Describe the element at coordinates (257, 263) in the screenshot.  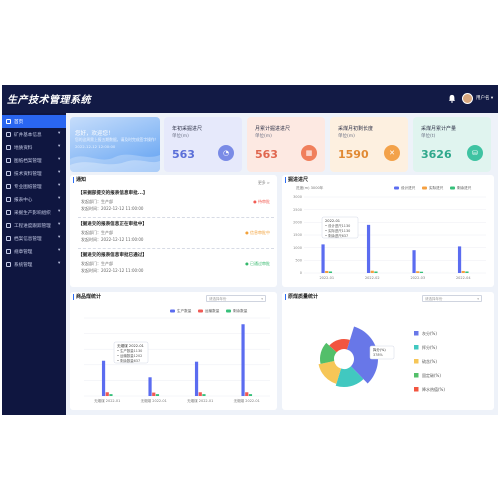
I see `status-badge: ● 已通过审批` at that location.